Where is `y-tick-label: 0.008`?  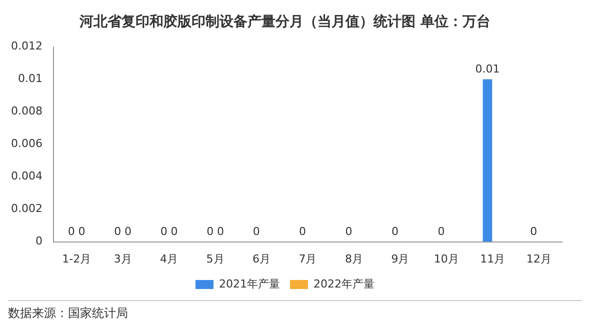 y-tick-label: 0.008 is located at coordinates (26, 111).